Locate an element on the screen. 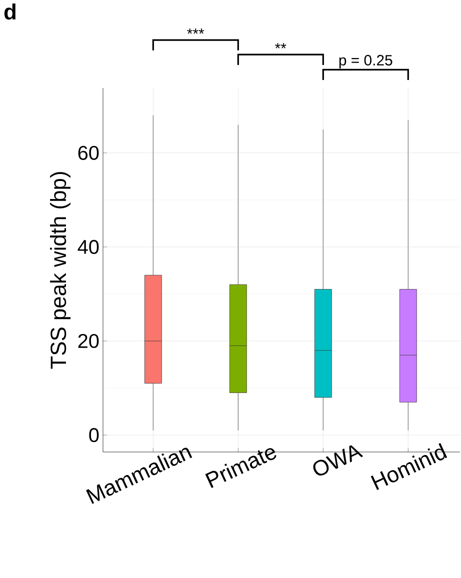 The width and height of the screenshot is (461, 578). y-tick-label: 60 is located at coordinates (88, 153).